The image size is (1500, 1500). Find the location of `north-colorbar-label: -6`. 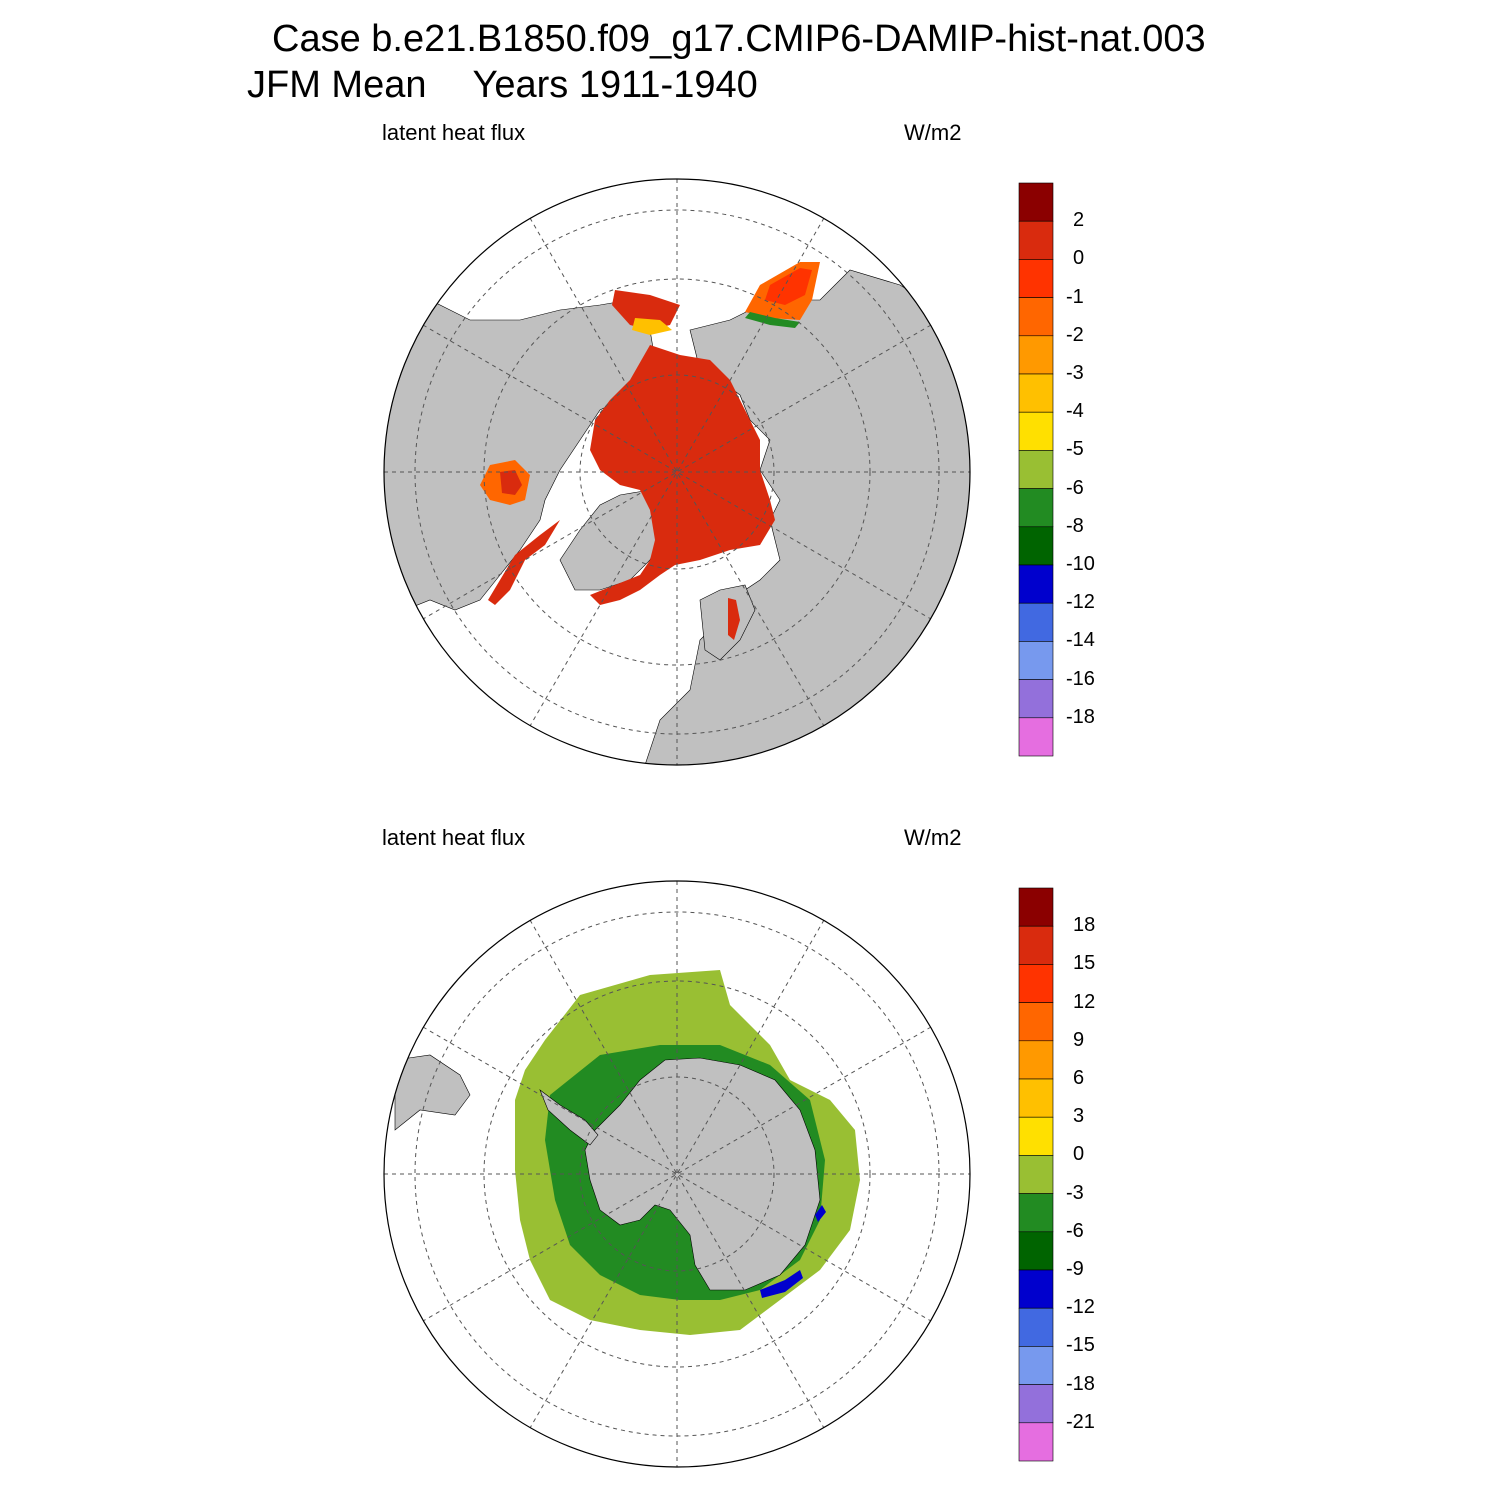

north-colorbar-label: -6 is located at coordinates (1075, 487).